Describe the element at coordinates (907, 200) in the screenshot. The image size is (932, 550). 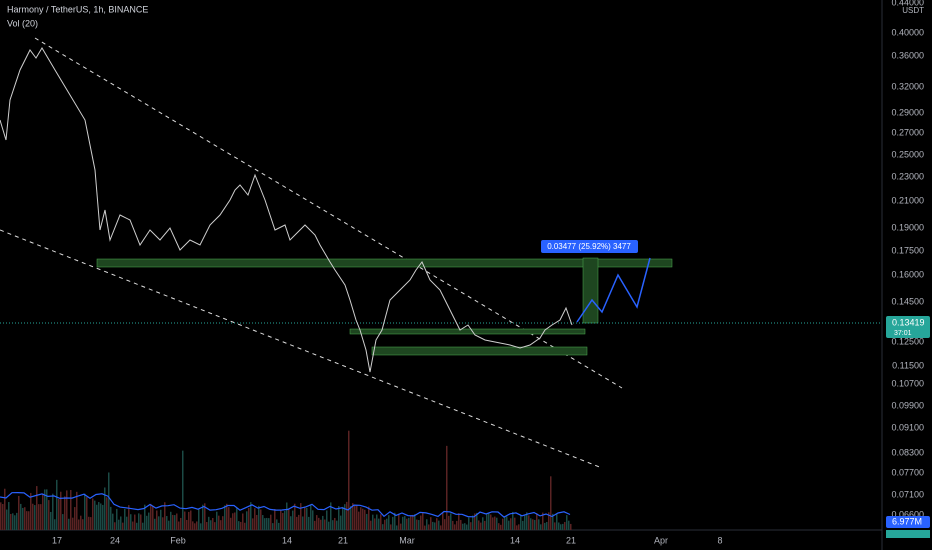
I see `price-label: 0.21000` at that location.